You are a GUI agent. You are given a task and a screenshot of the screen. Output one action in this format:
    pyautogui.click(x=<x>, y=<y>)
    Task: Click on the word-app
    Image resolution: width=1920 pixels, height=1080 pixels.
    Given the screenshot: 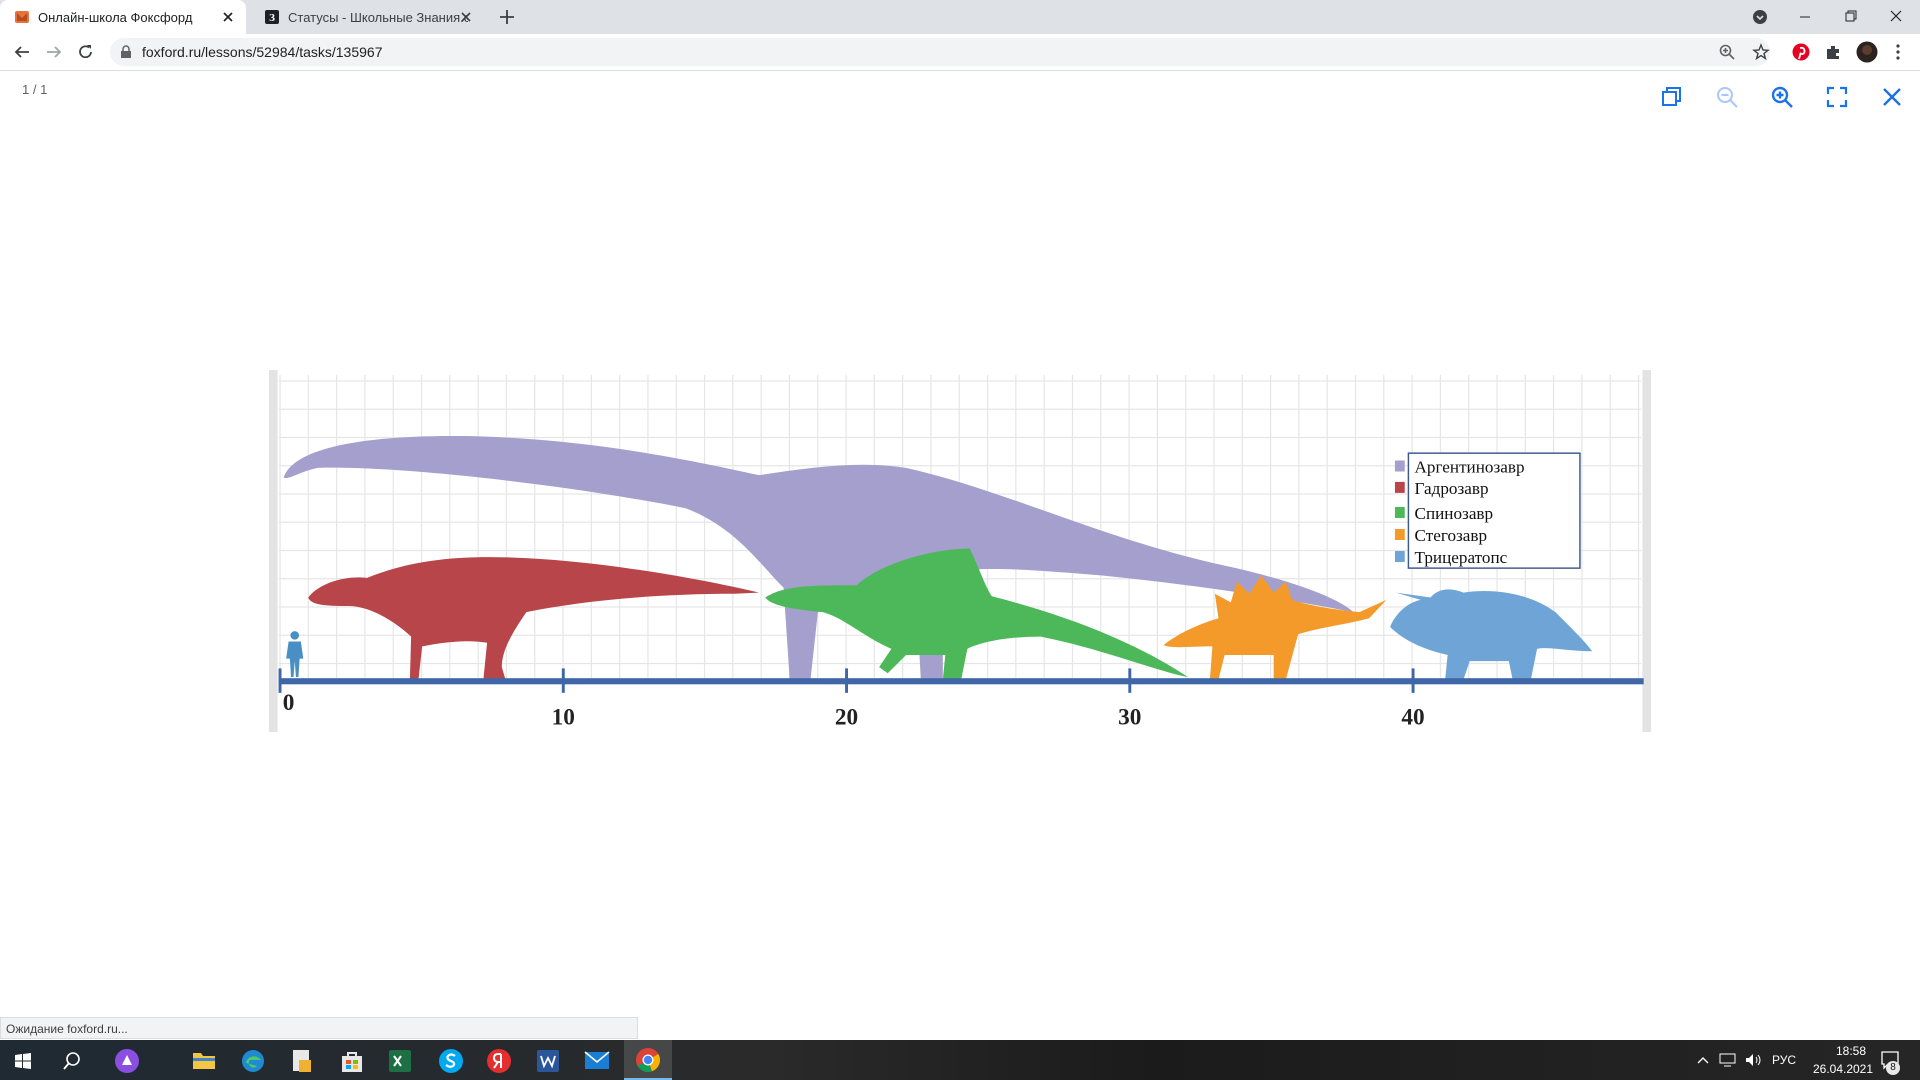 What is the action you would take?
    pyautogui.click(x=548, y=1061)
    